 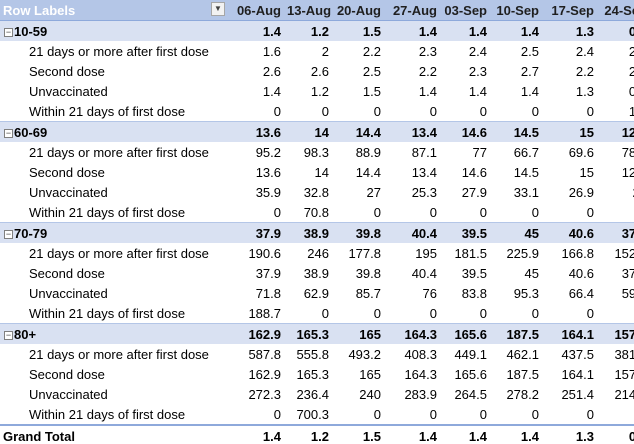 What do you see at coordinates (470, 394) in the screenshot?
I see `value-cell: 264.5` at bounding box center [470, 394].